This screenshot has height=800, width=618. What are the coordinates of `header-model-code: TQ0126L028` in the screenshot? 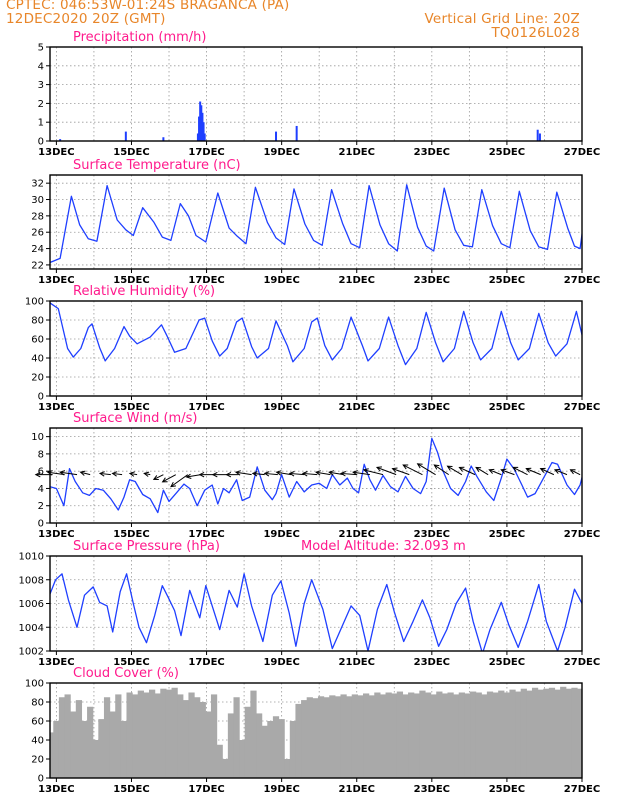 It's located at (535, 33).